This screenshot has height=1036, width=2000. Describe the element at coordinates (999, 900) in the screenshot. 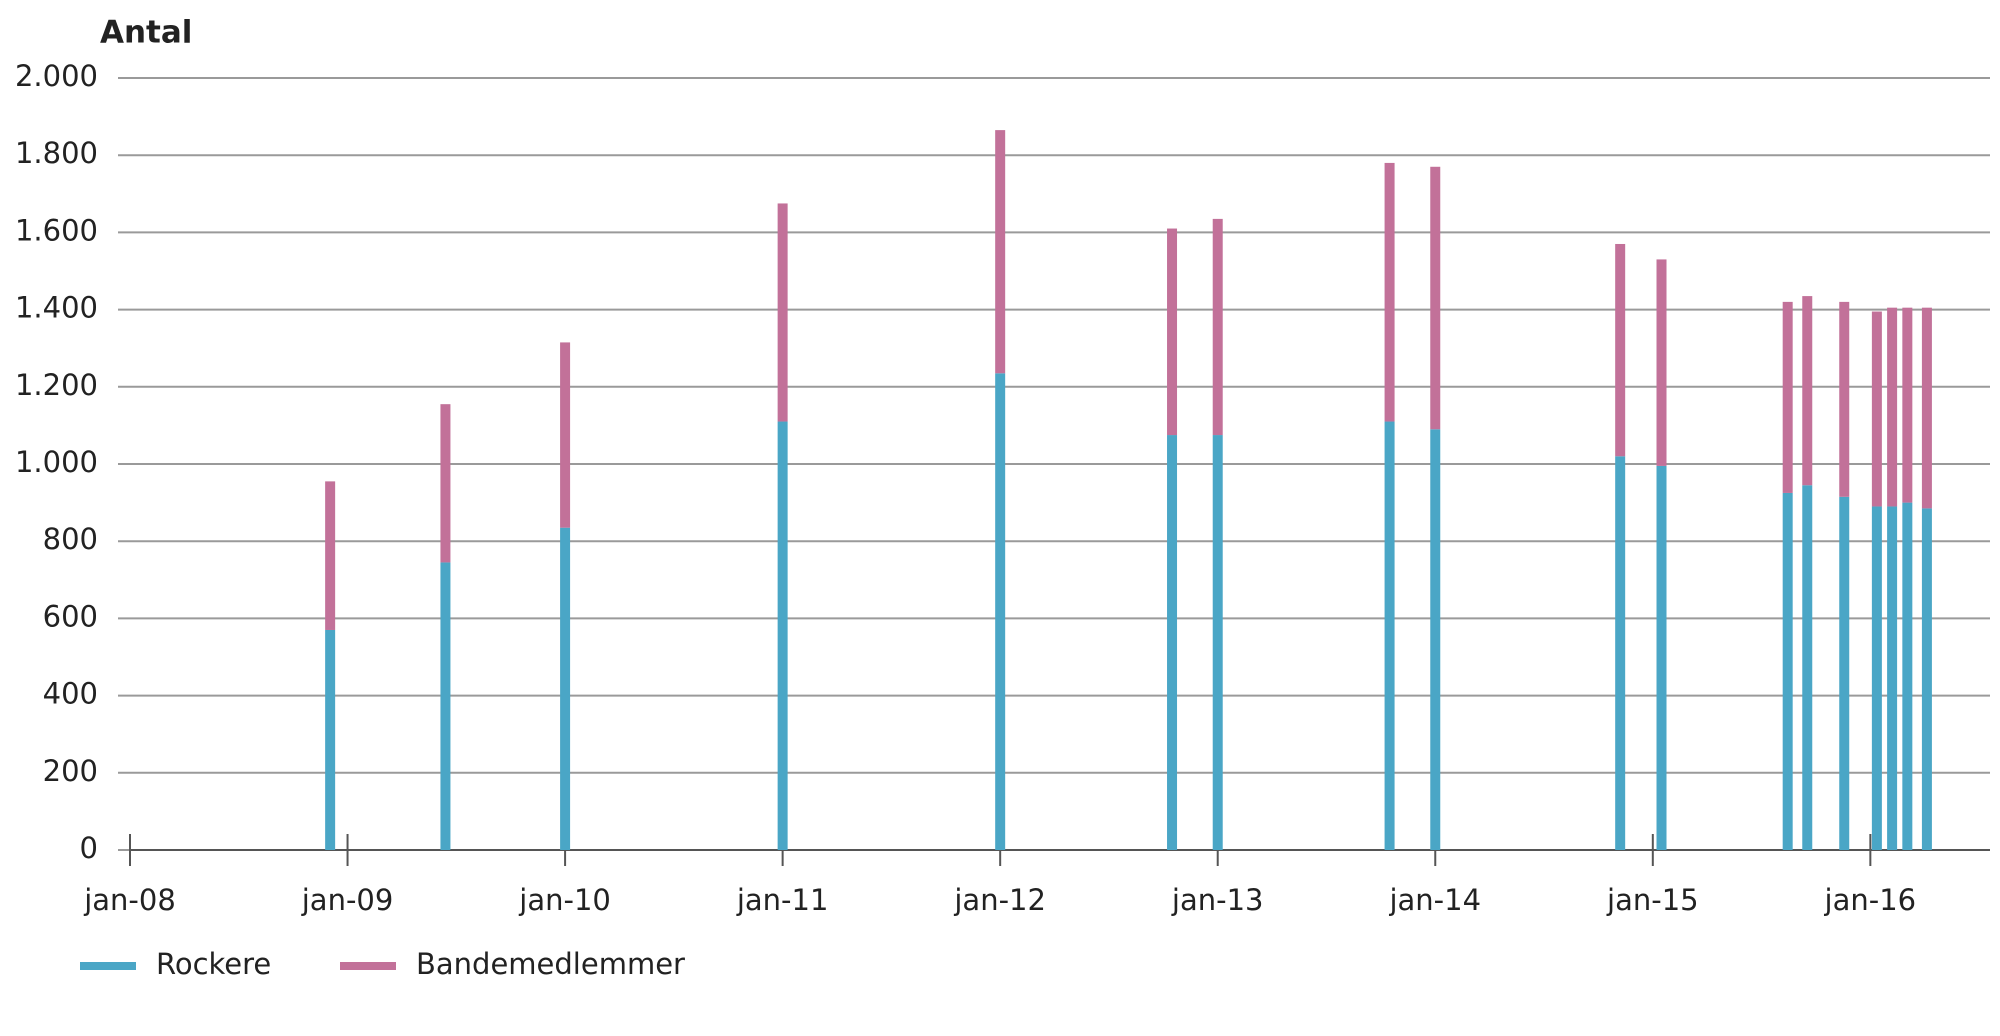

I see `x-tick-label: jan-12` at that location.